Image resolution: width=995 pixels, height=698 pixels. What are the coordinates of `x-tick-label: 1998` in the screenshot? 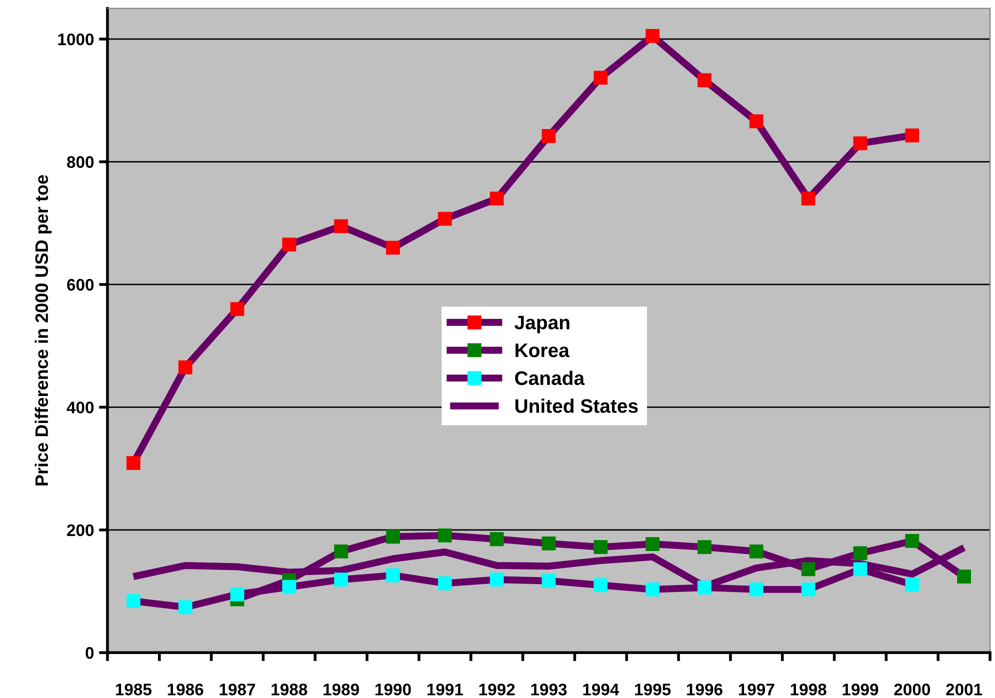 It's located at (808, 690).